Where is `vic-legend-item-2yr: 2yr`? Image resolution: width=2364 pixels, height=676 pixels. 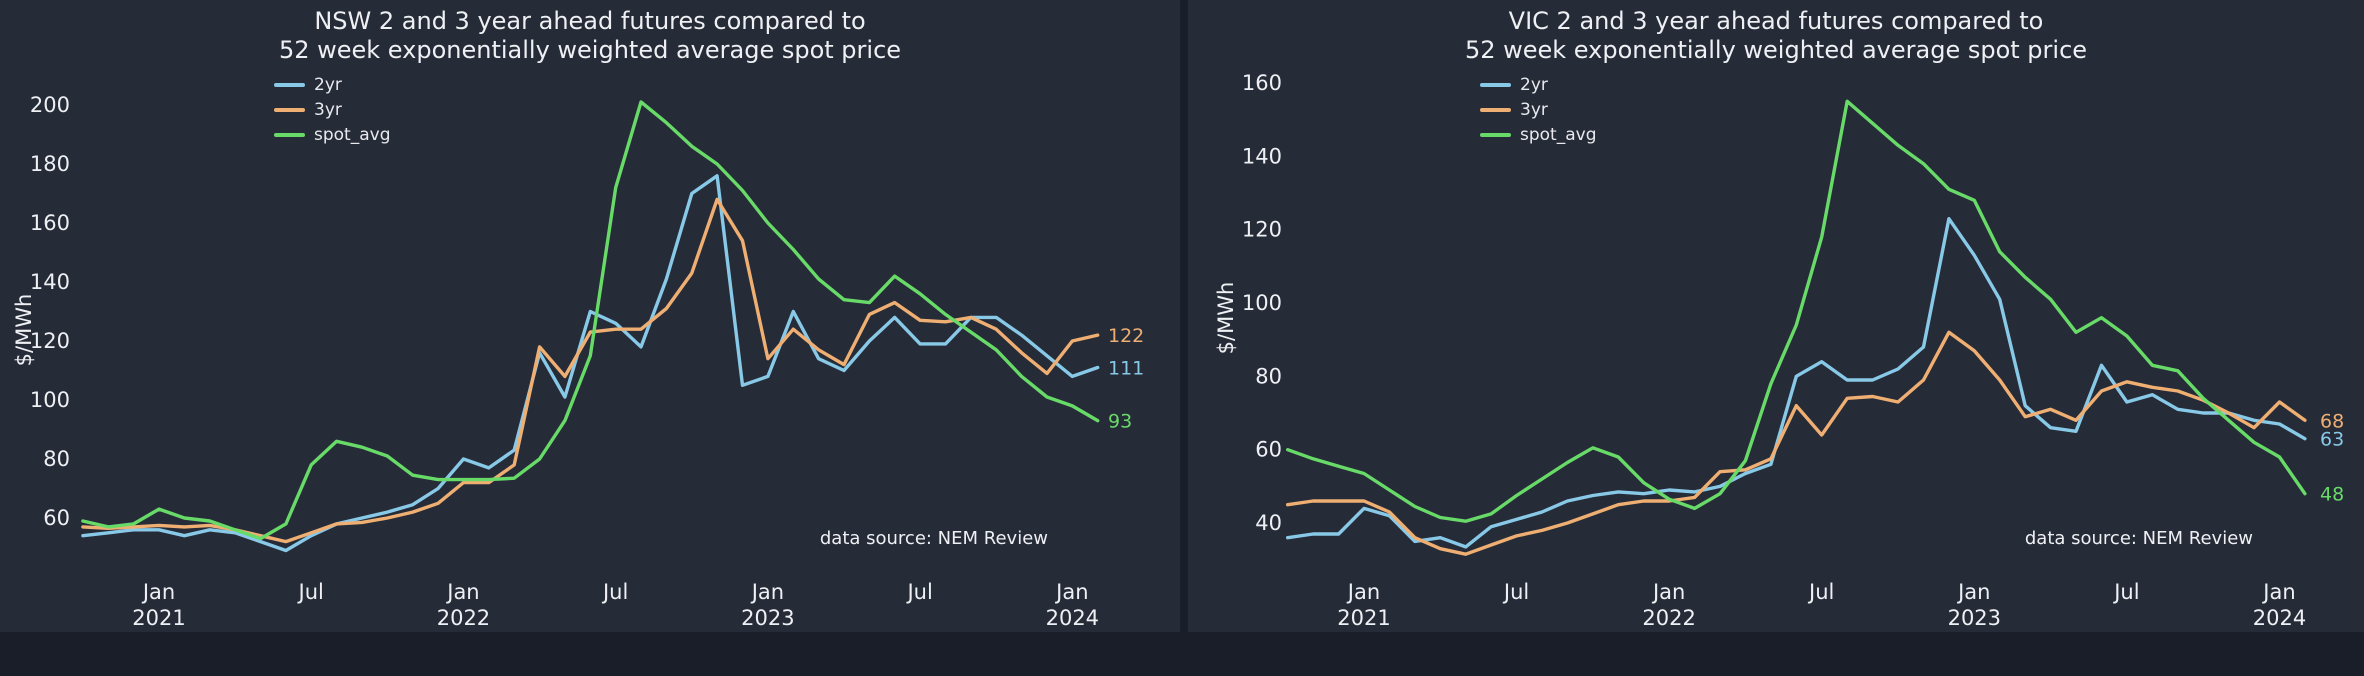
vic-legend-item-2yr: 2yr is located at coordinates (1538, 85).